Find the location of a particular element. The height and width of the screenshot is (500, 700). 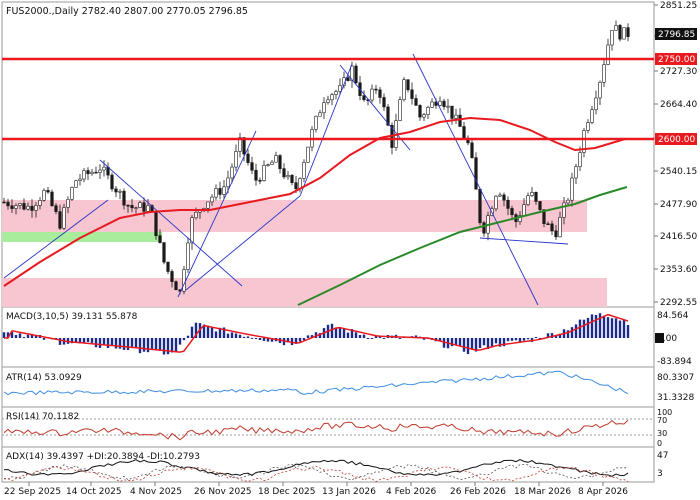

level-tag-2750: 2750.00 is located at coordinates (676, 59).